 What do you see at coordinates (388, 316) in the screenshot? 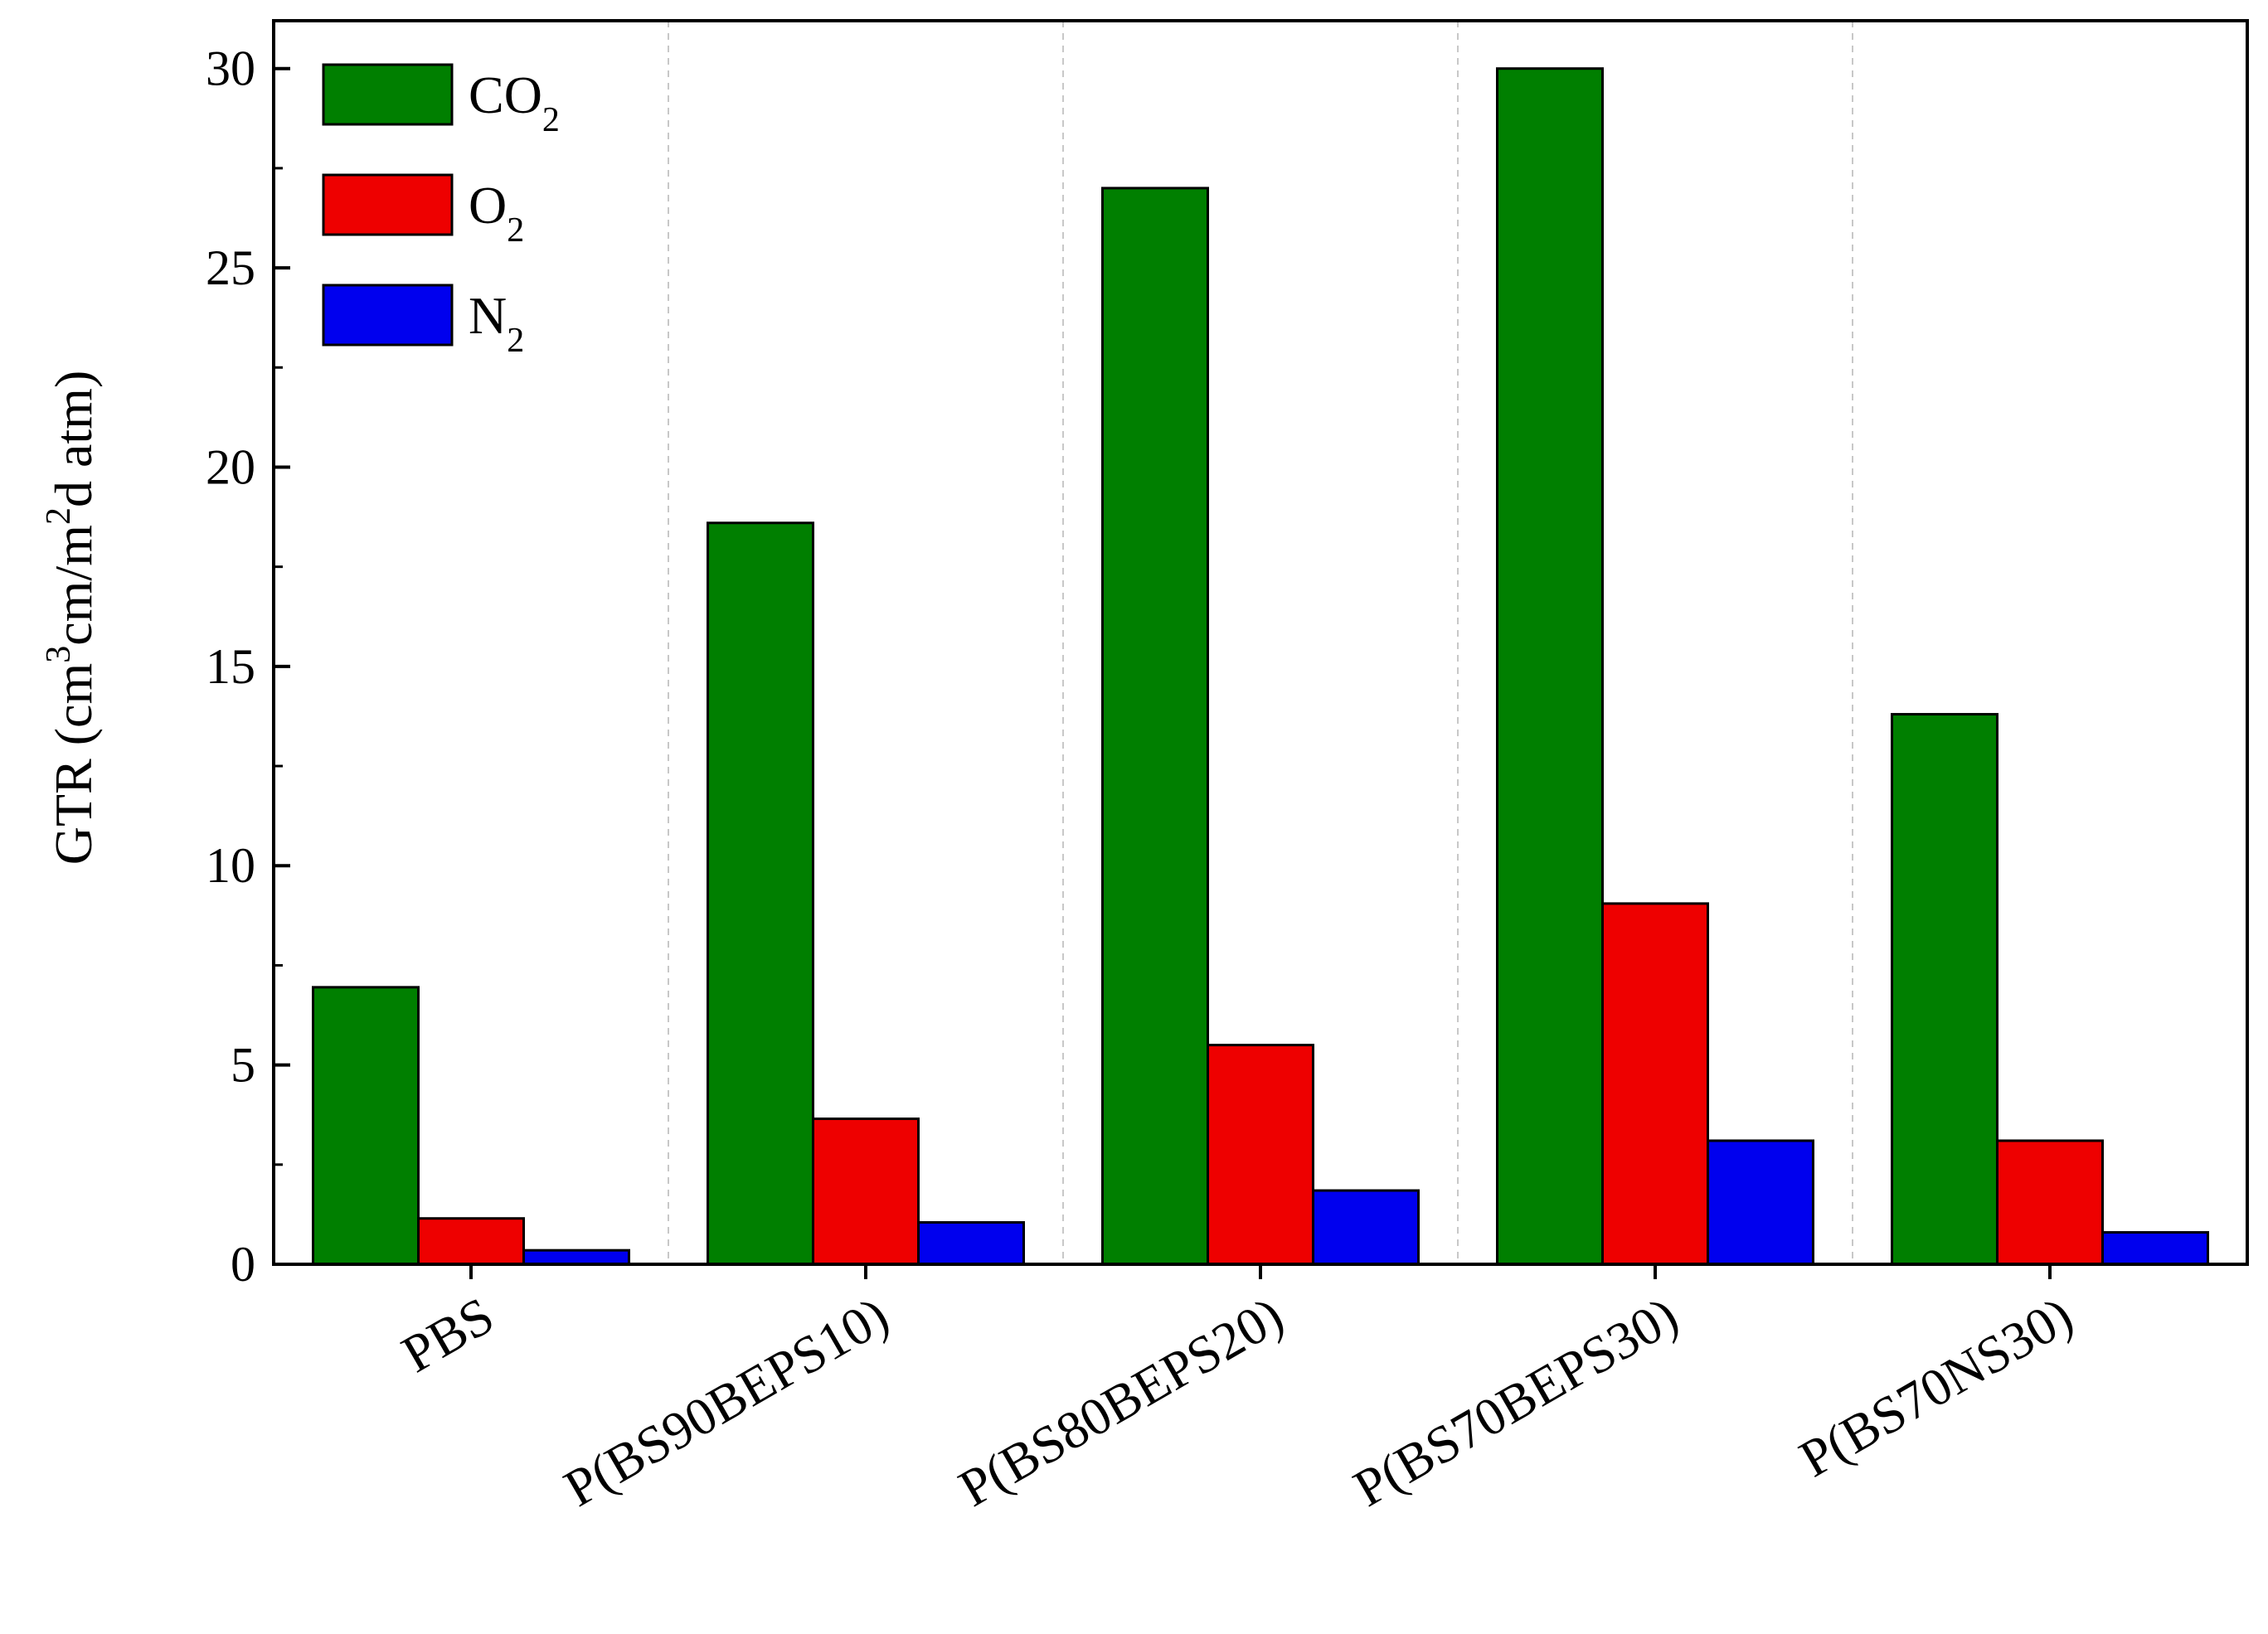
I see `legend-swatch-n2` at bounding box center [388, 316].